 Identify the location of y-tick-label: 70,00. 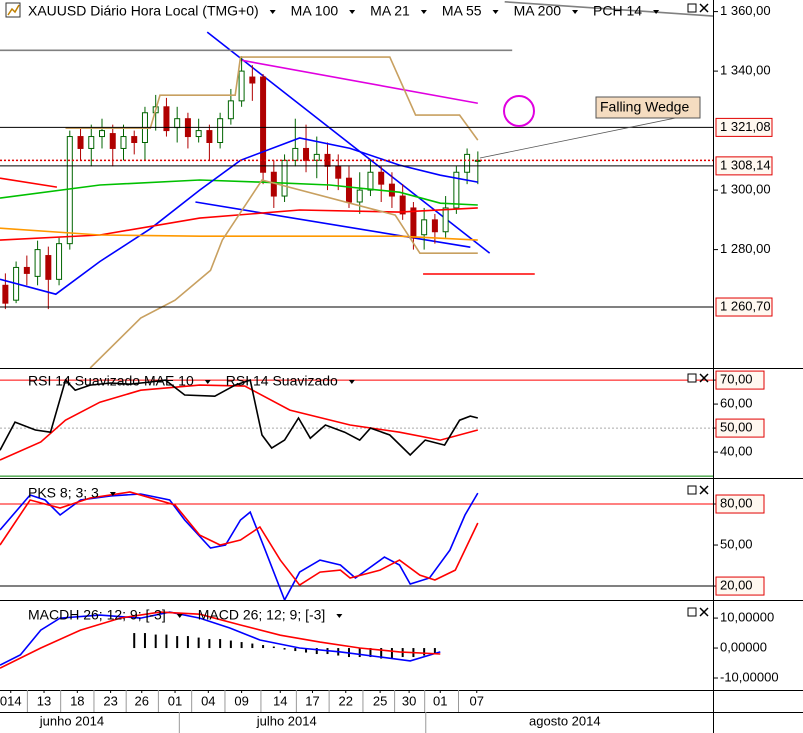
(736, 379).